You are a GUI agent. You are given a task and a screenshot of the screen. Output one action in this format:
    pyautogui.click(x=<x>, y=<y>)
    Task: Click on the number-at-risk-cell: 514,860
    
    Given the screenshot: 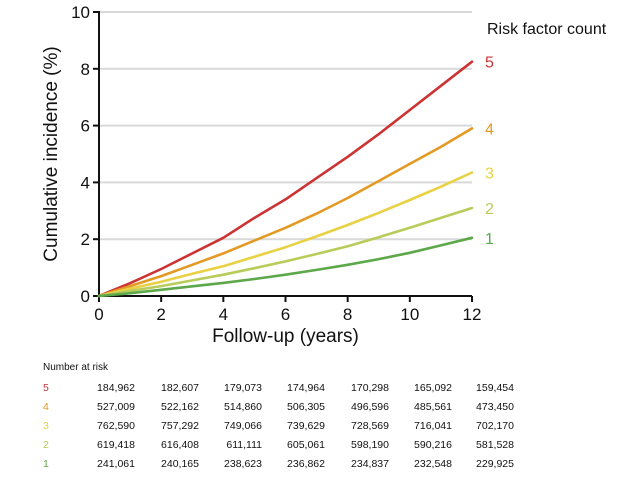 What is the action you would take?
    pyautogui.click(x=243, y=407)
    